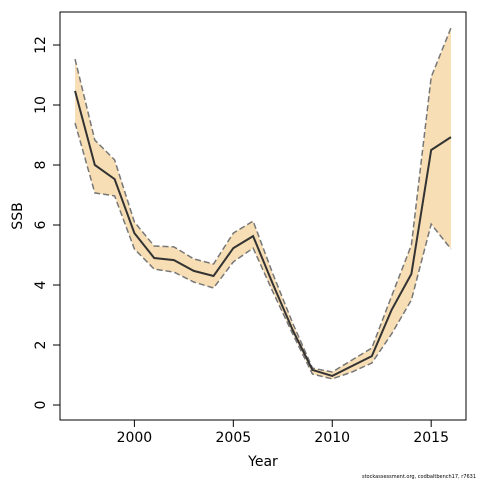  Describe the element at coordinates (41, 345) in the screenshot. I see `y-tick-label: 2` at that location.